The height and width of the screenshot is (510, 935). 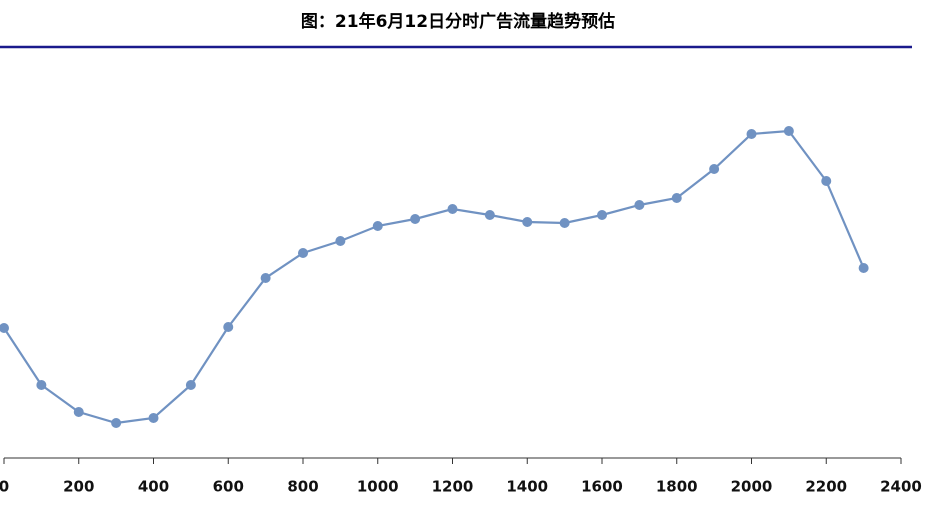 What do you see at coordinates (458, 21) in the screenshot?
I see `chart-title: 图：21年6月12日分时广告流量趋势预估` at bounding box center [458, 21].